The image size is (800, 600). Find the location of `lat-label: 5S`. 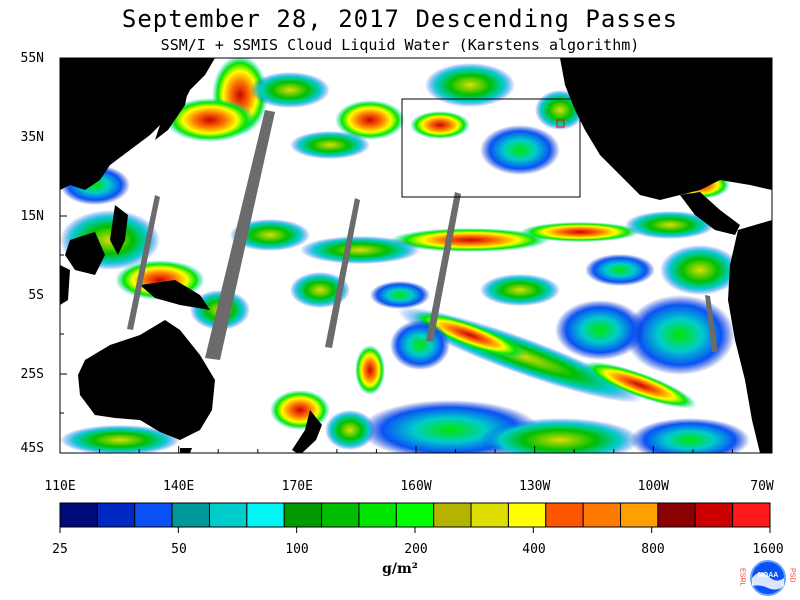

lat-label: 5S is located at coordinates (36, 295).